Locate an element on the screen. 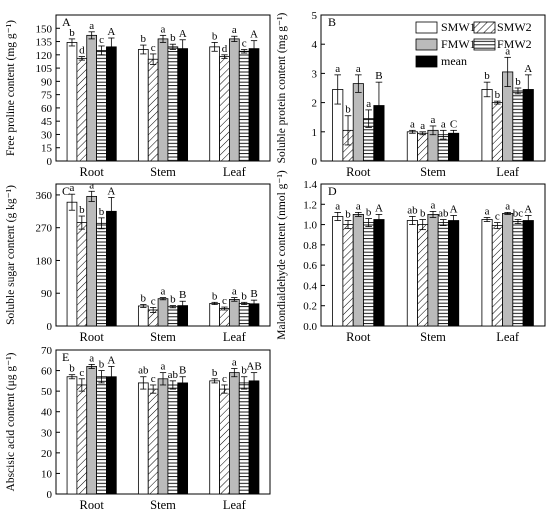 This screenshot has height=515, width=550. y-tick-label: 70 is located at coordinates (47, 351).